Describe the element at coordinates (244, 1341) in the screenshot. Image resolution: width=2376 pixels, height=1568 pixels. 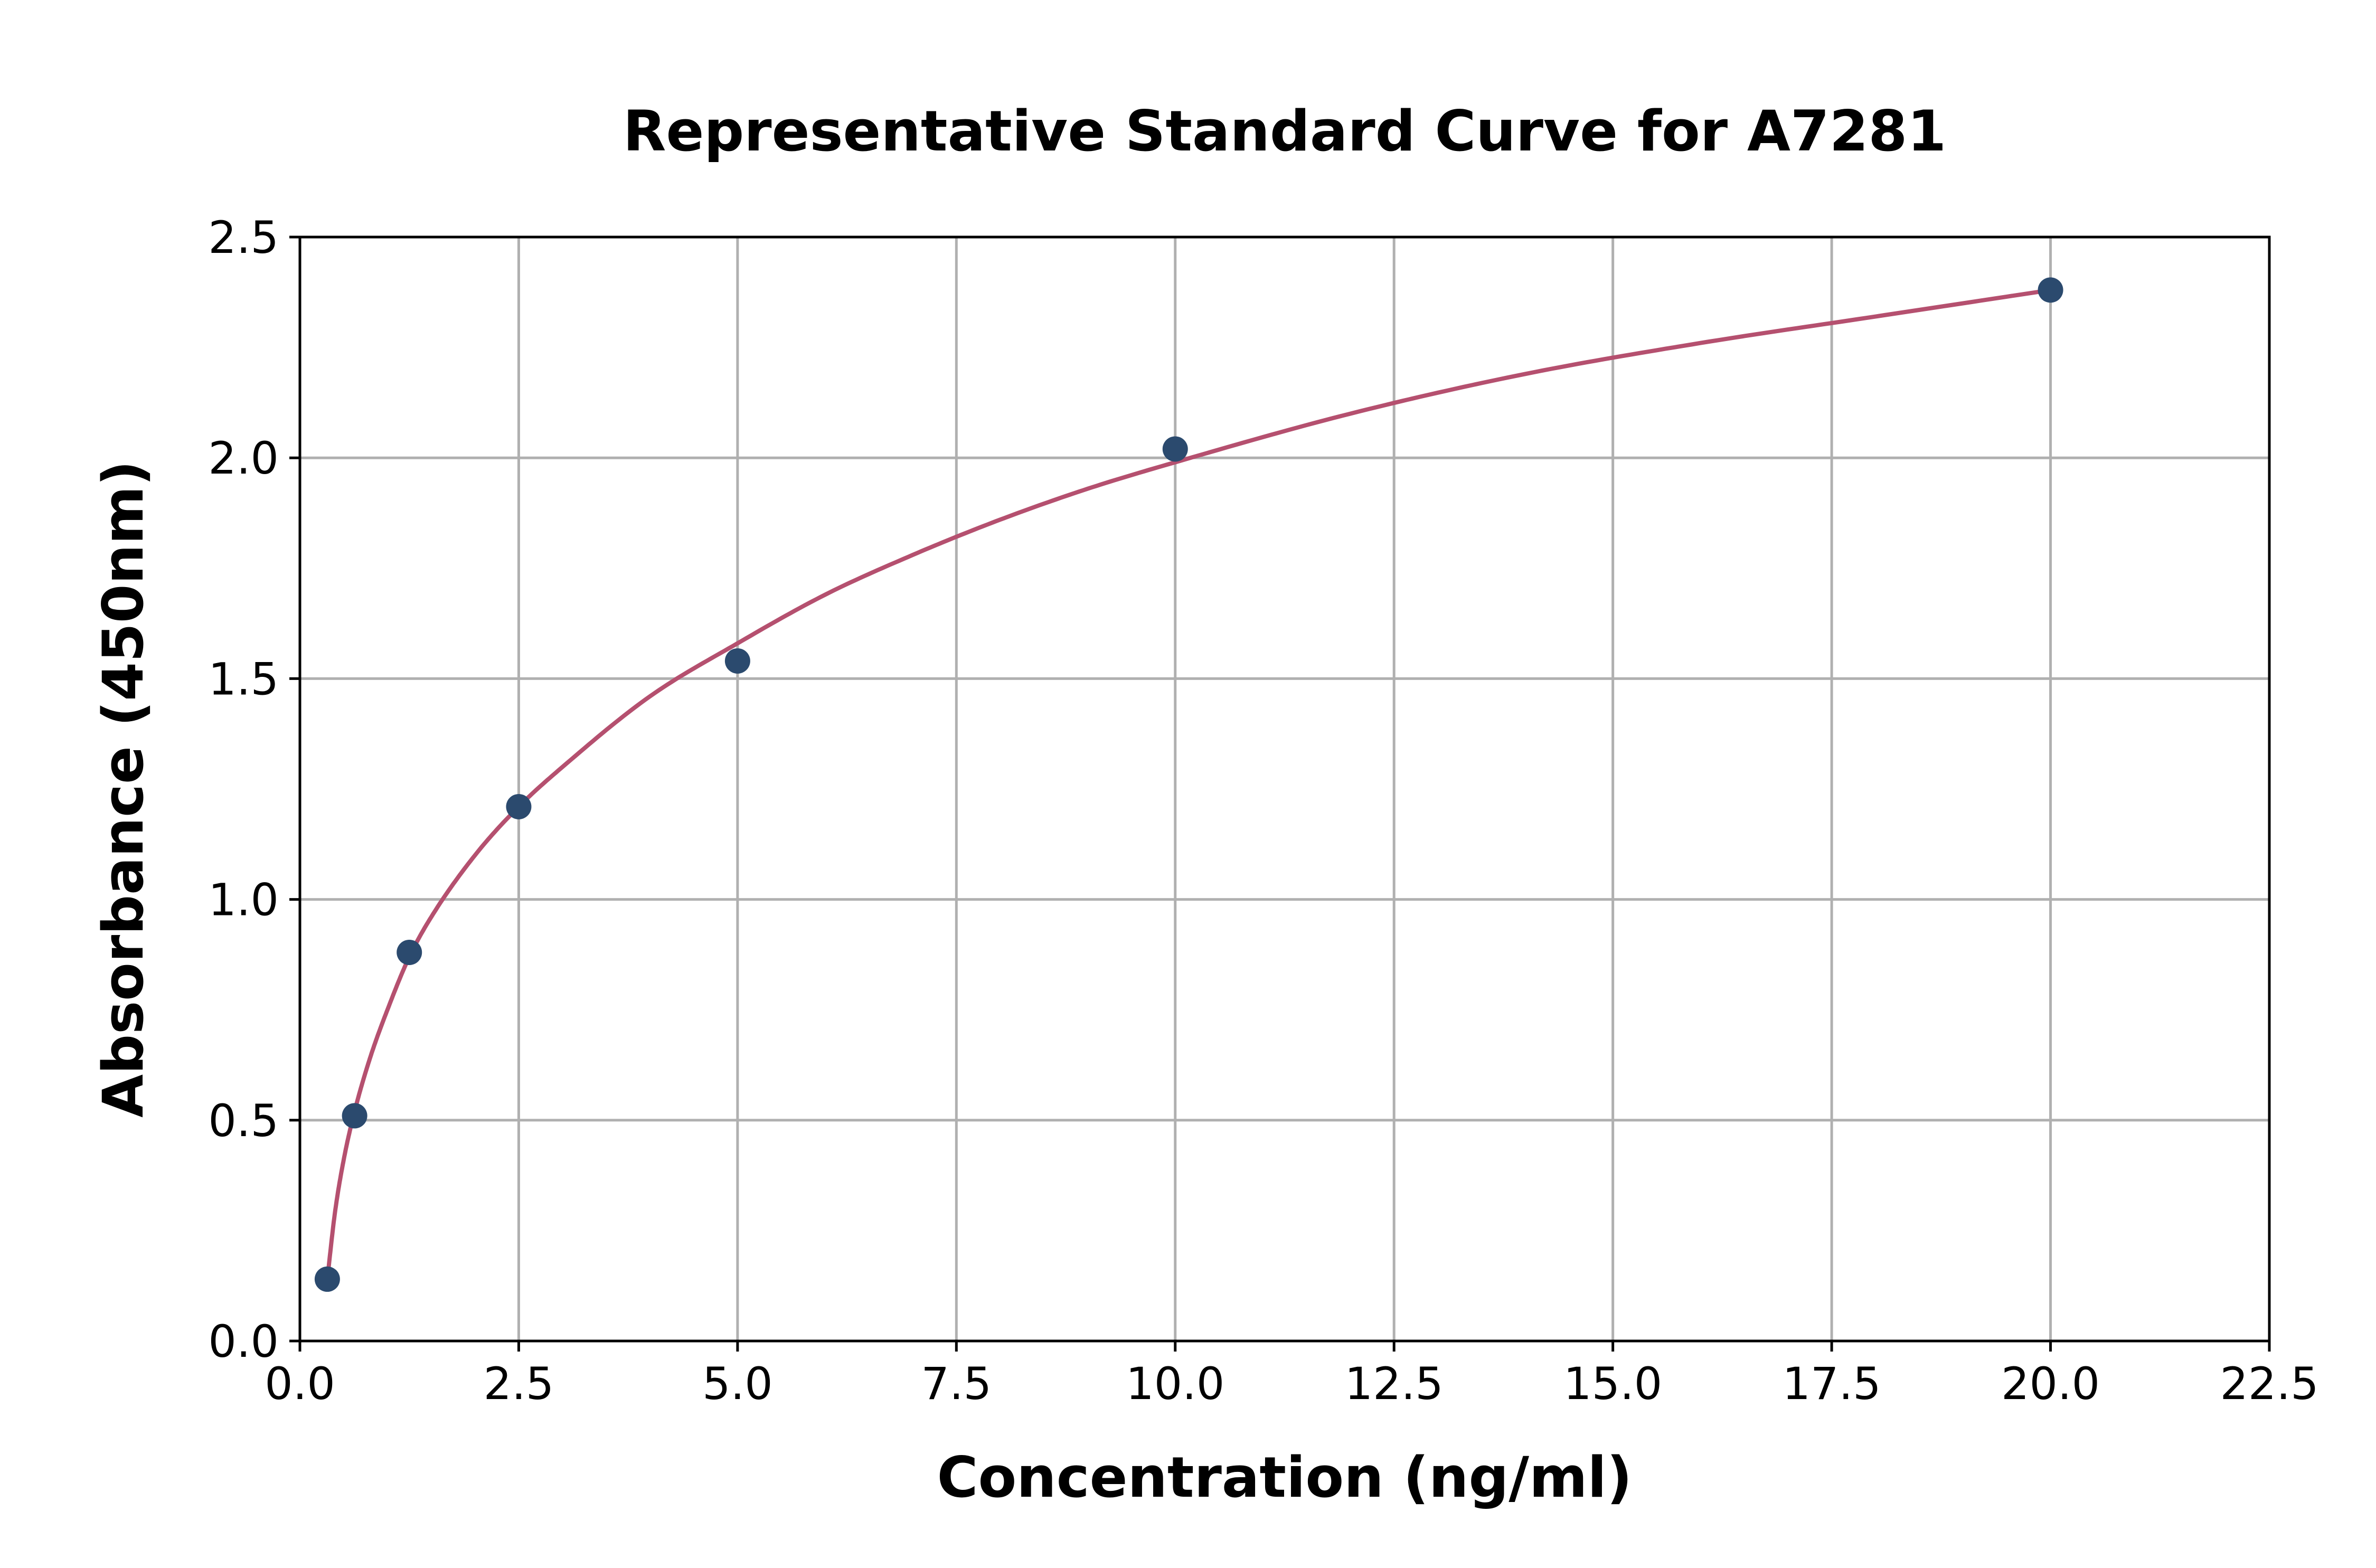
I see `y-tick-label: 0.0` at that location.